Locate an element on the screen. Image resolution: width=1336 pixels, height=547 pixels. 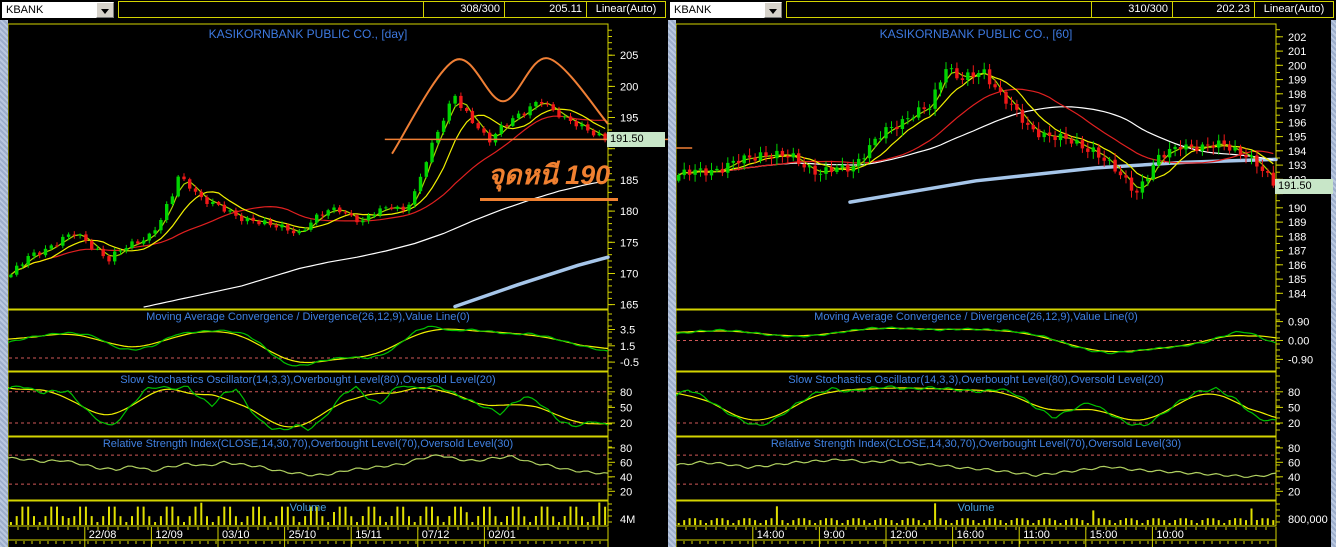
stoch-frame is located at coordinates (976, 404).